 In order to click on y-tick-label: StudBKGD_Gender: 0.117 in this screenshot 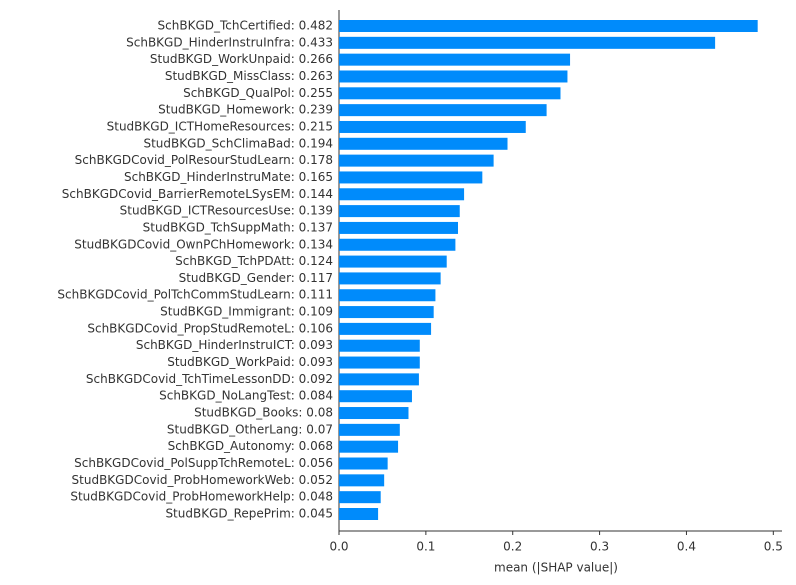, I will do `click(256, 278)`.